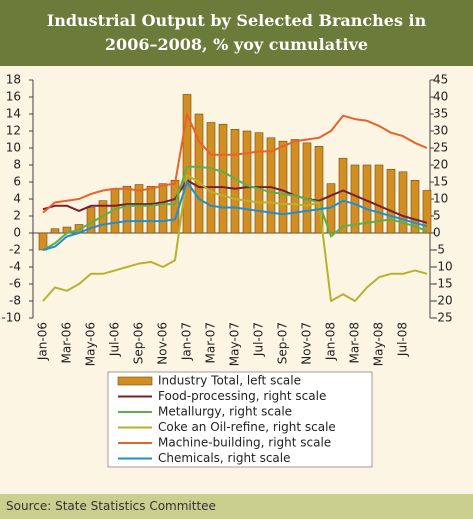 Image resolution: width=473 pixels, height=519 pixels. Describe the element at coordinates (443, 318) in the screenshot. I see `y2-tick-label: -25` at that location.